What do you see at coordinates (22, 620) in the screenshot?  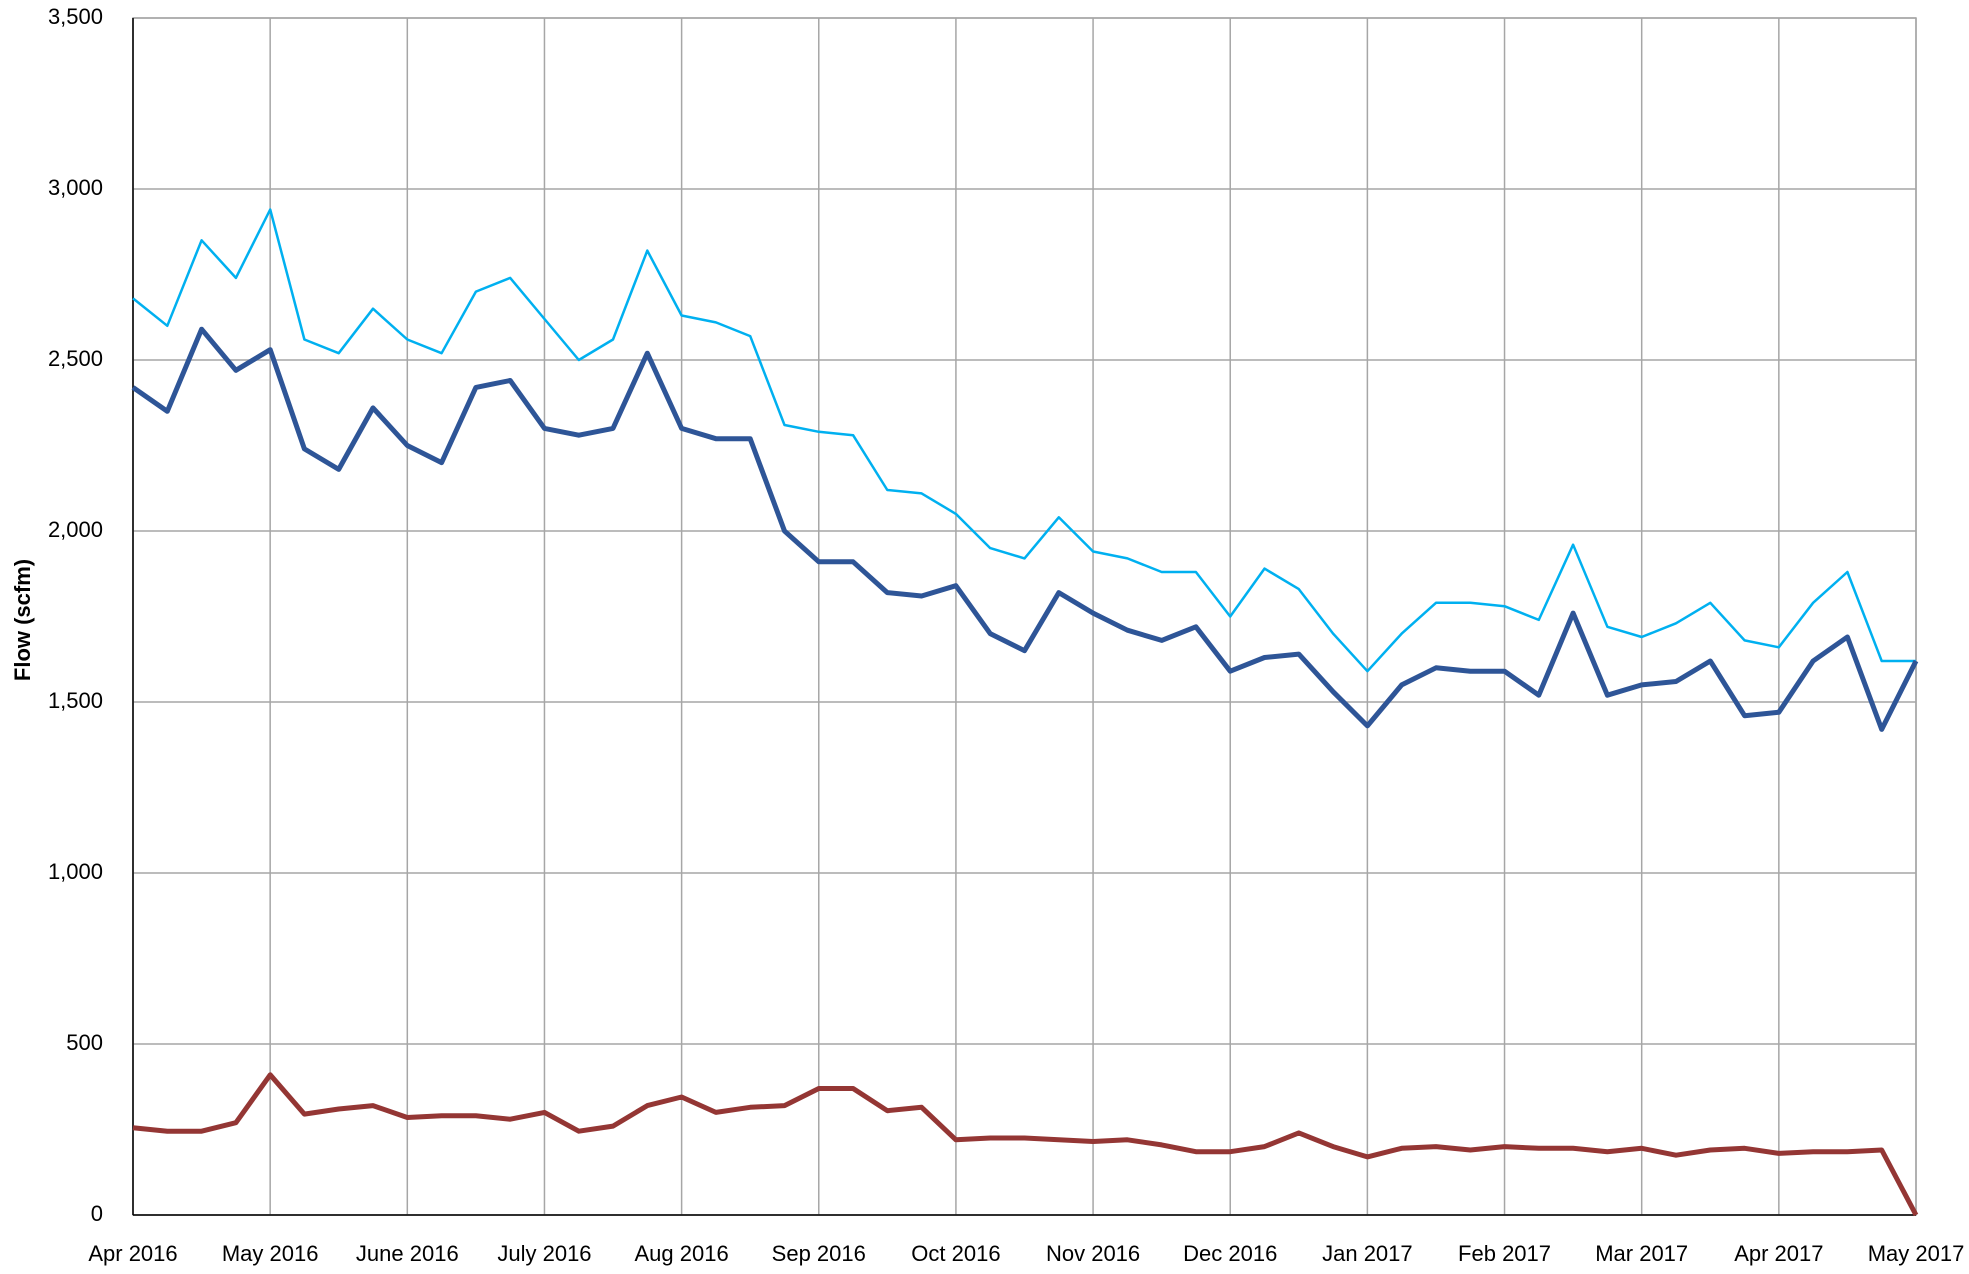 I see `y-axis-label: Flow (scfm)` at bounding box center [22, 620].